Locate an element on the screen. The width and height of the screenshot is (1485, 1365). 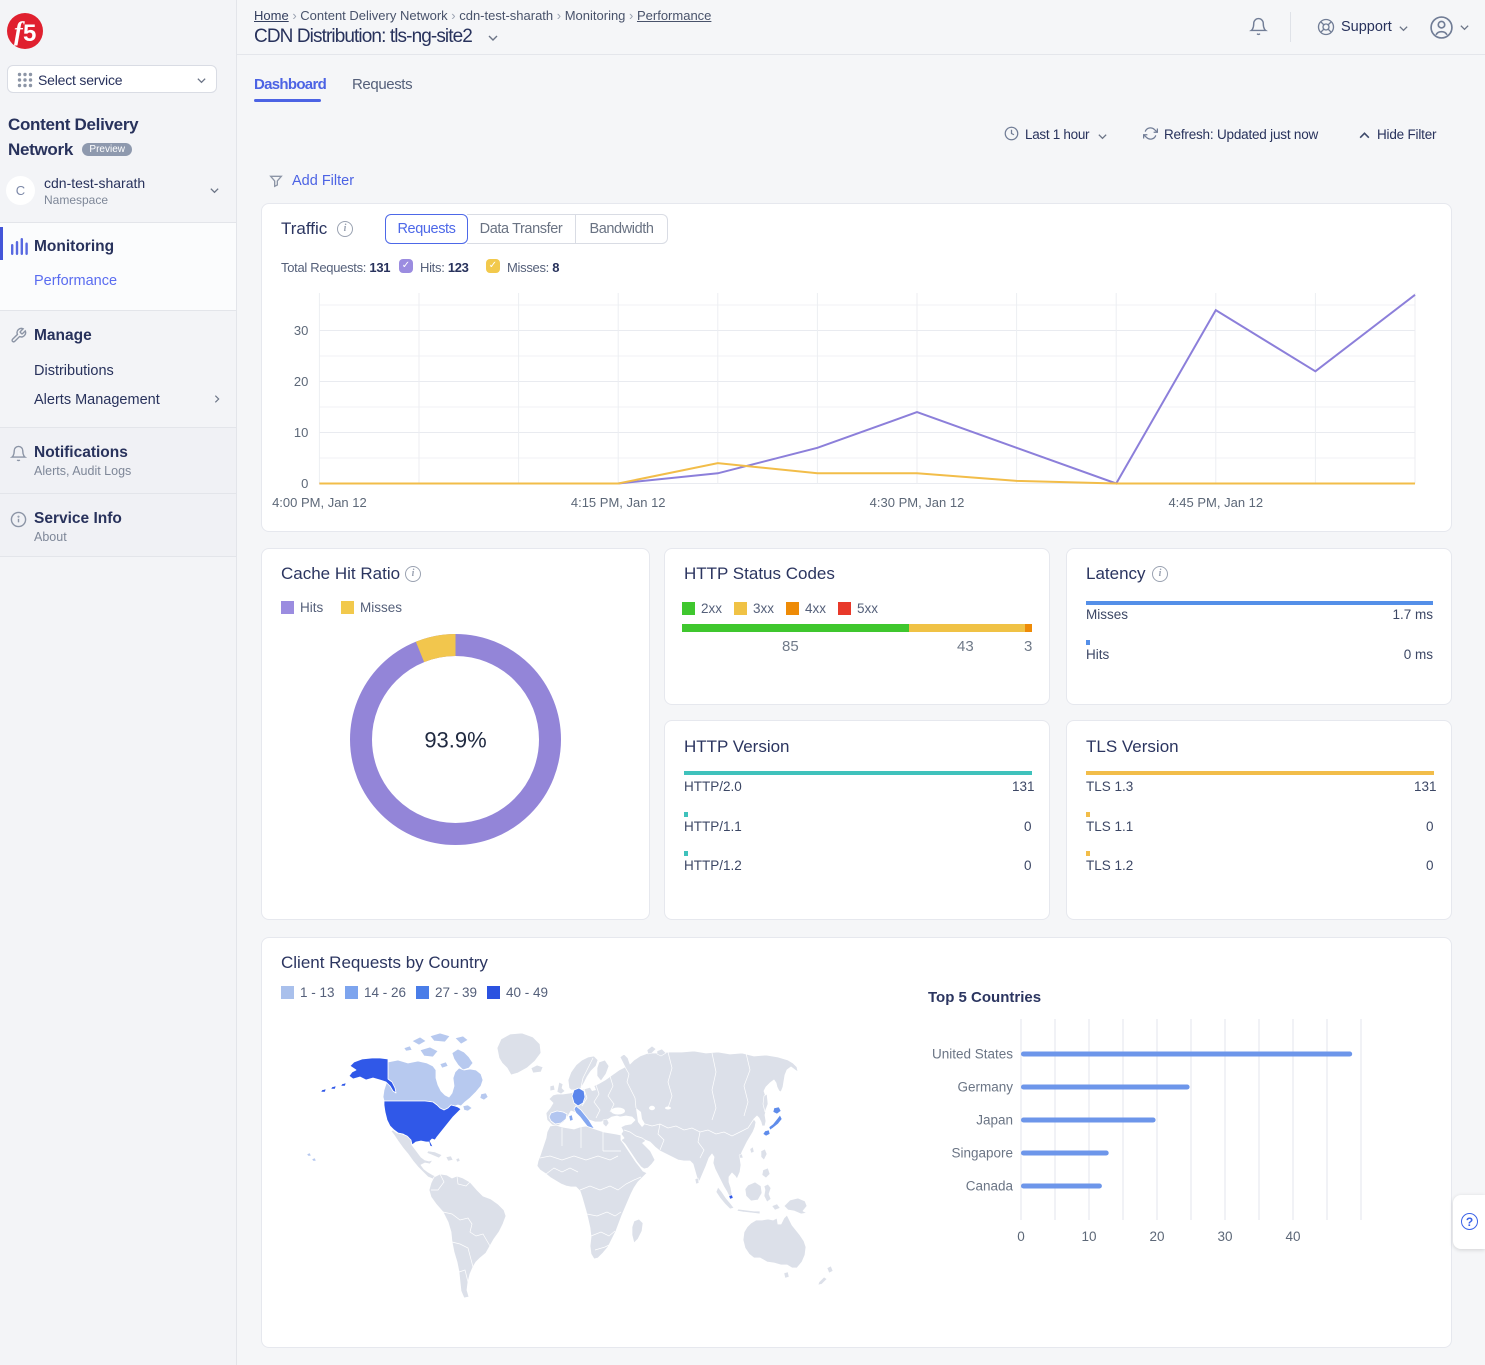
svg-text: 4:15 PM, Jan 12 is located at coordinates (618, 502).